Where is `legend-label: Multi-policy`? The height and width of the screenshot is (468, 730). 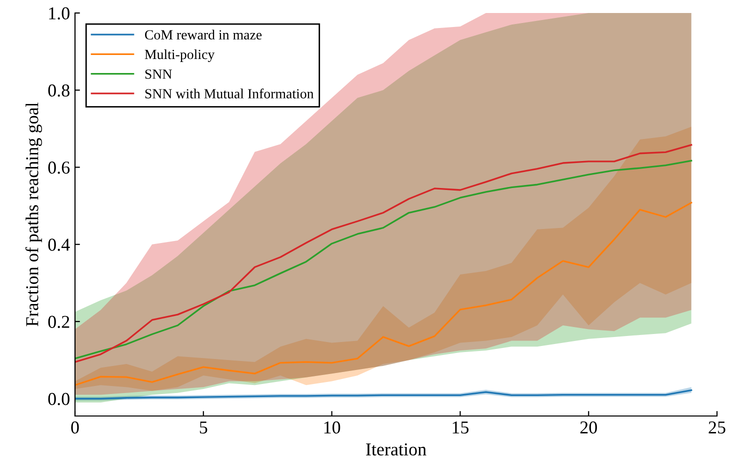
legend-label: Multi-policy is located at coordinates (179, 55).